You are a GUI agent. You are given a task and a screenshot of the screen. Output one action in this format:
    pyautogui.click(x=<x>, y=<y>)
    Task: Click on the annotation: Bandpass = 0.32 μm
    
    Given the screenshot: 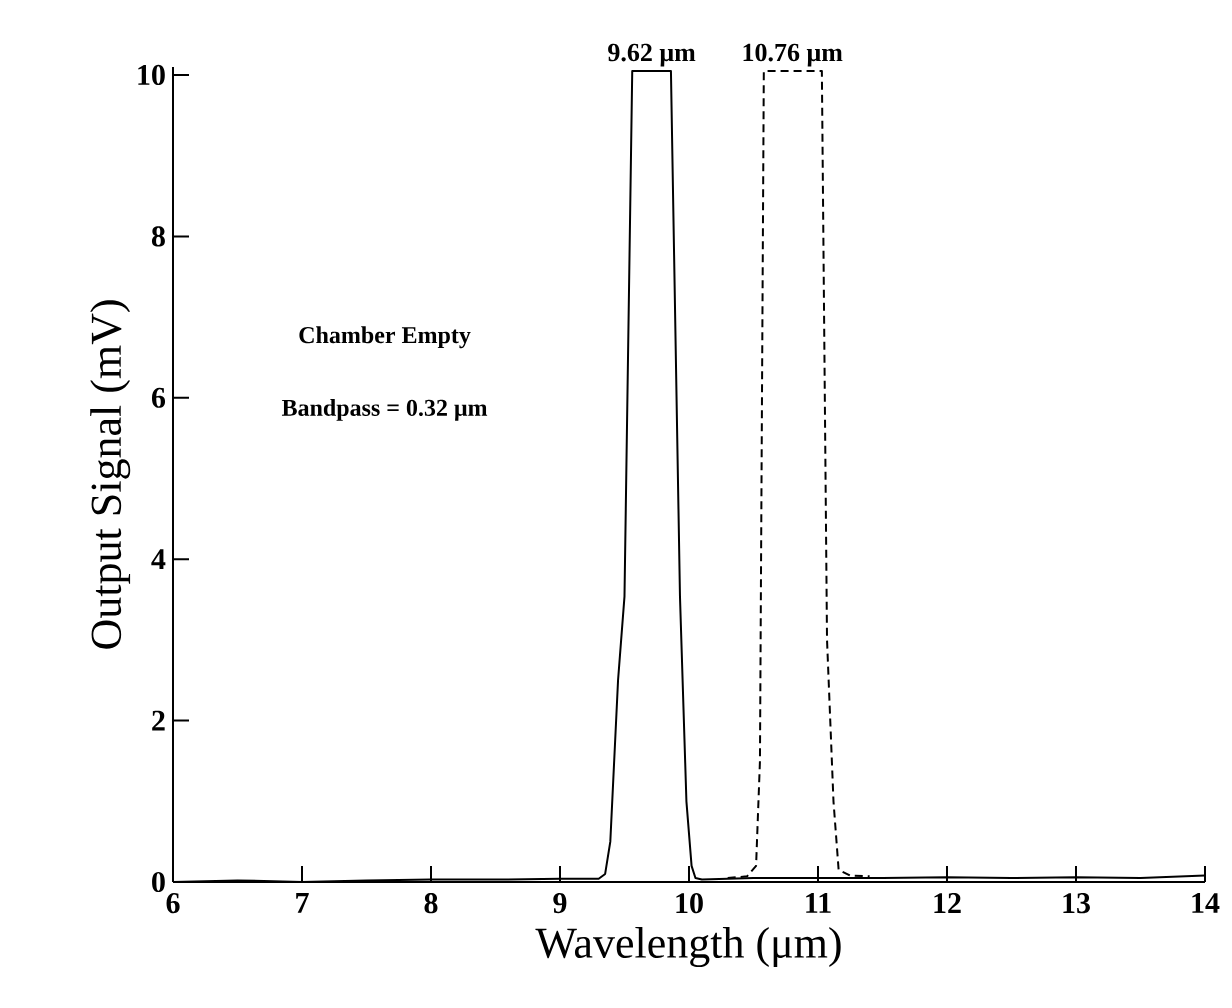 What is the action you would take?
    pyautogui.click(x=384, y=410)
    